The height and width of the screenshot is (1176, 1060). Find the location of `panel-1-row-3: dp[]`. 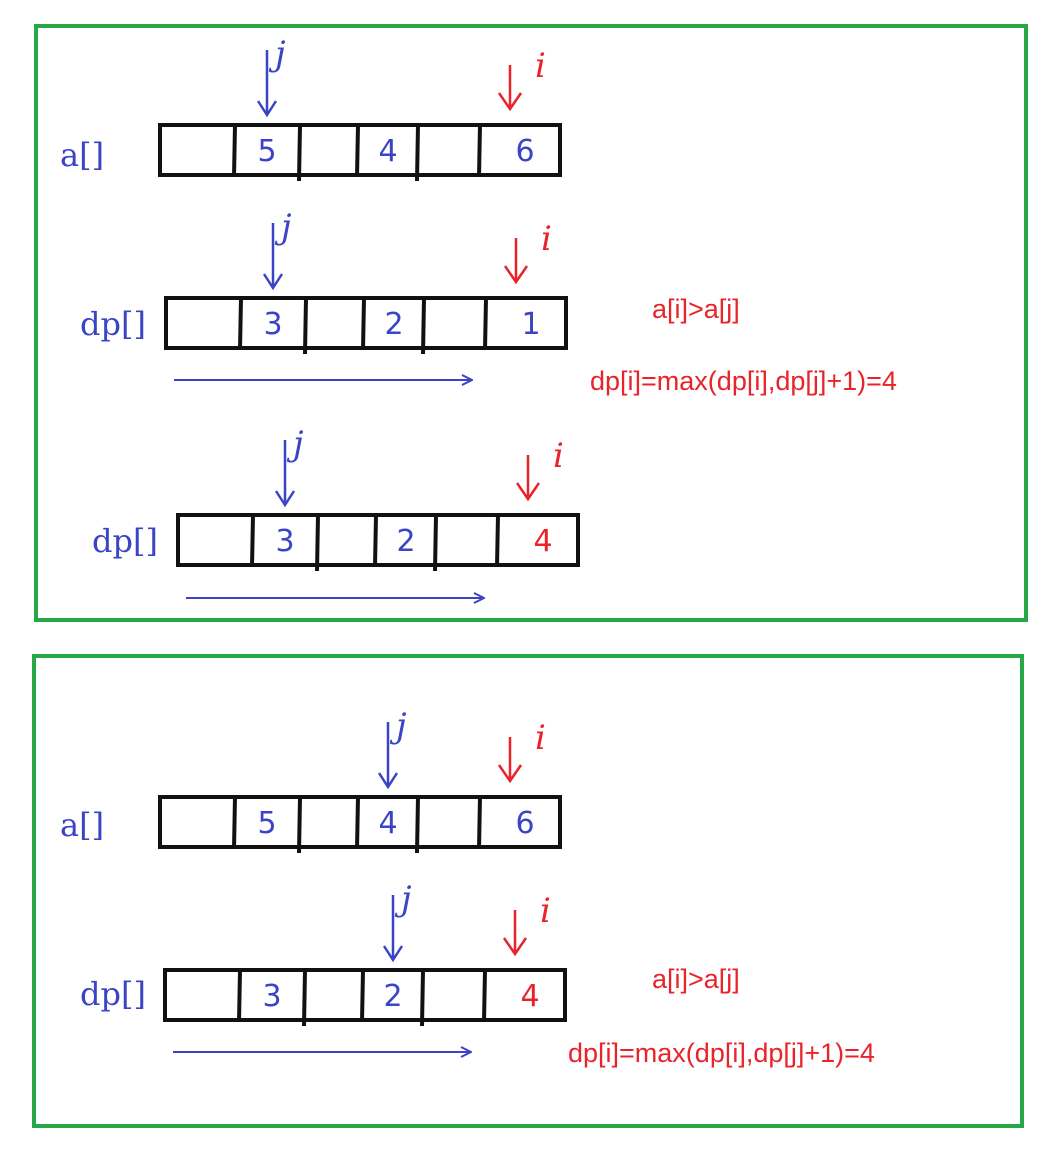

panel-1-row-3: dp[] is located at coordinates (125, 541).